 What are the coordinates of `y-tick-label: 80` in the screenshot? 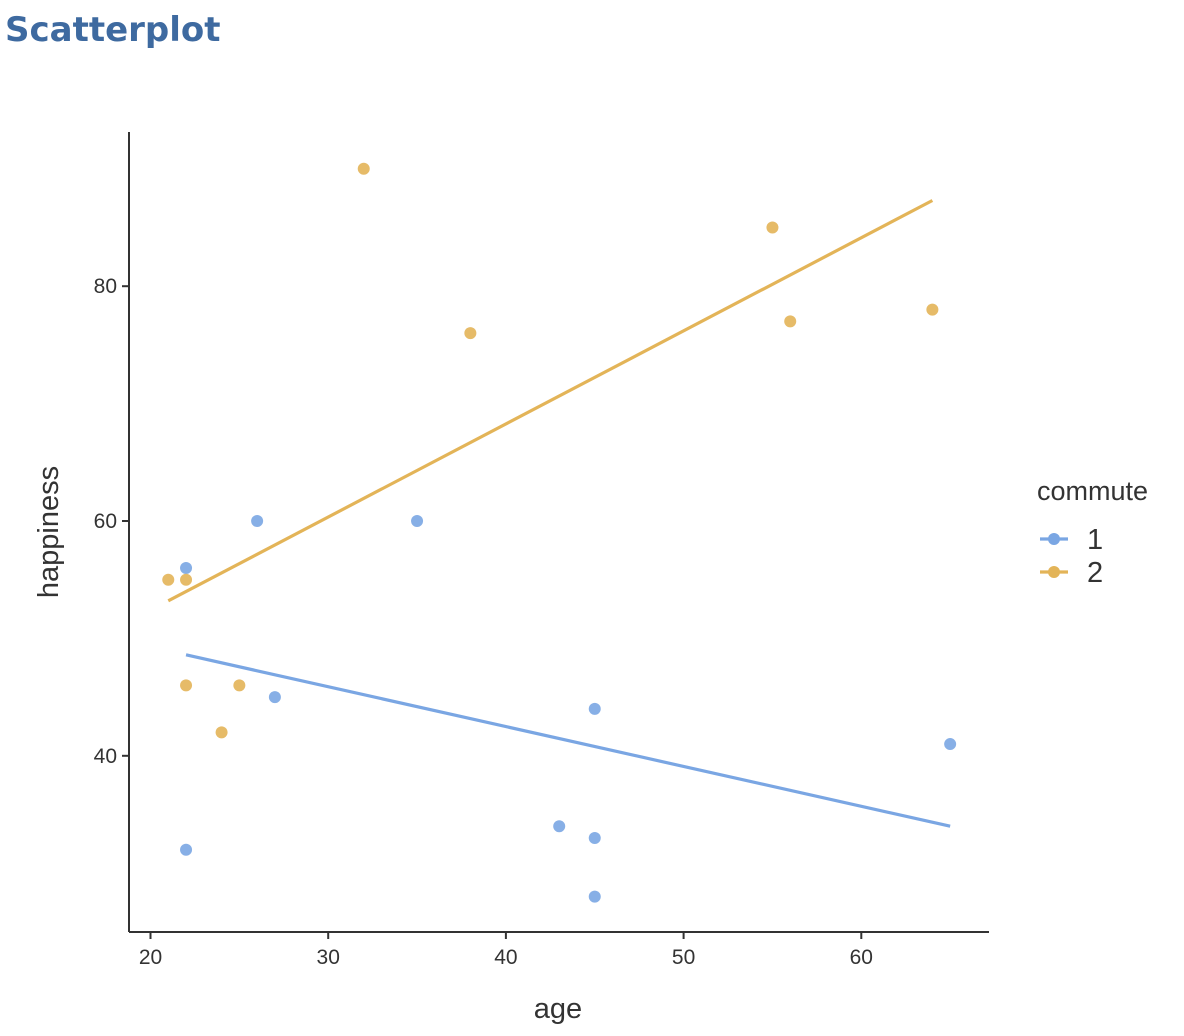 It's located at (105, 286).